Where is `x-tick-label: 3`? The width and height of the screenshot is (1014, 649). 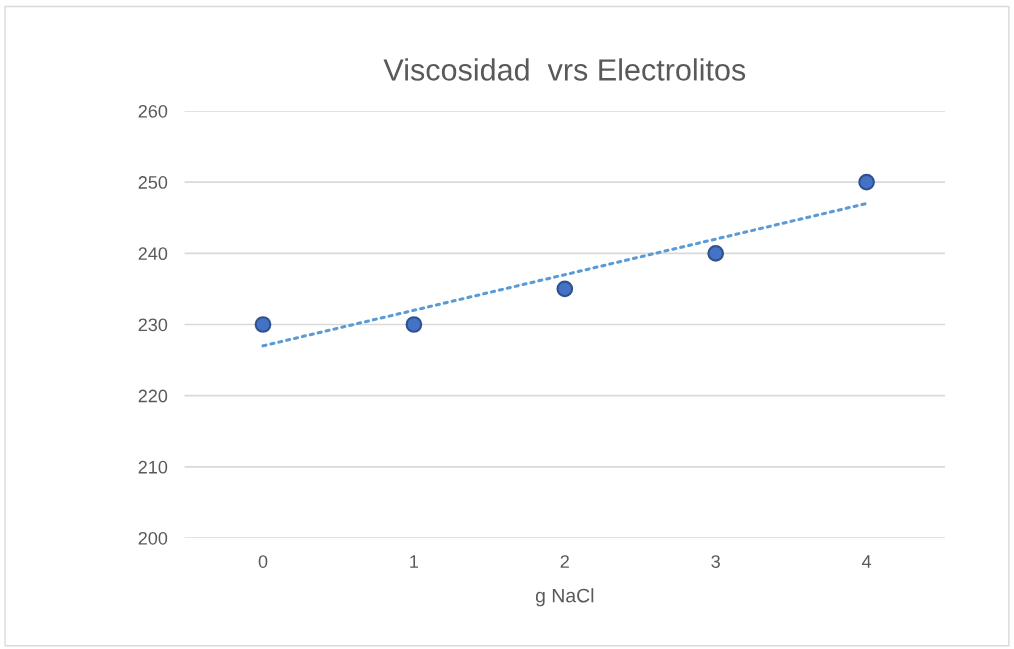 x-tick-label: 3 is located at coordinates (715, 561).